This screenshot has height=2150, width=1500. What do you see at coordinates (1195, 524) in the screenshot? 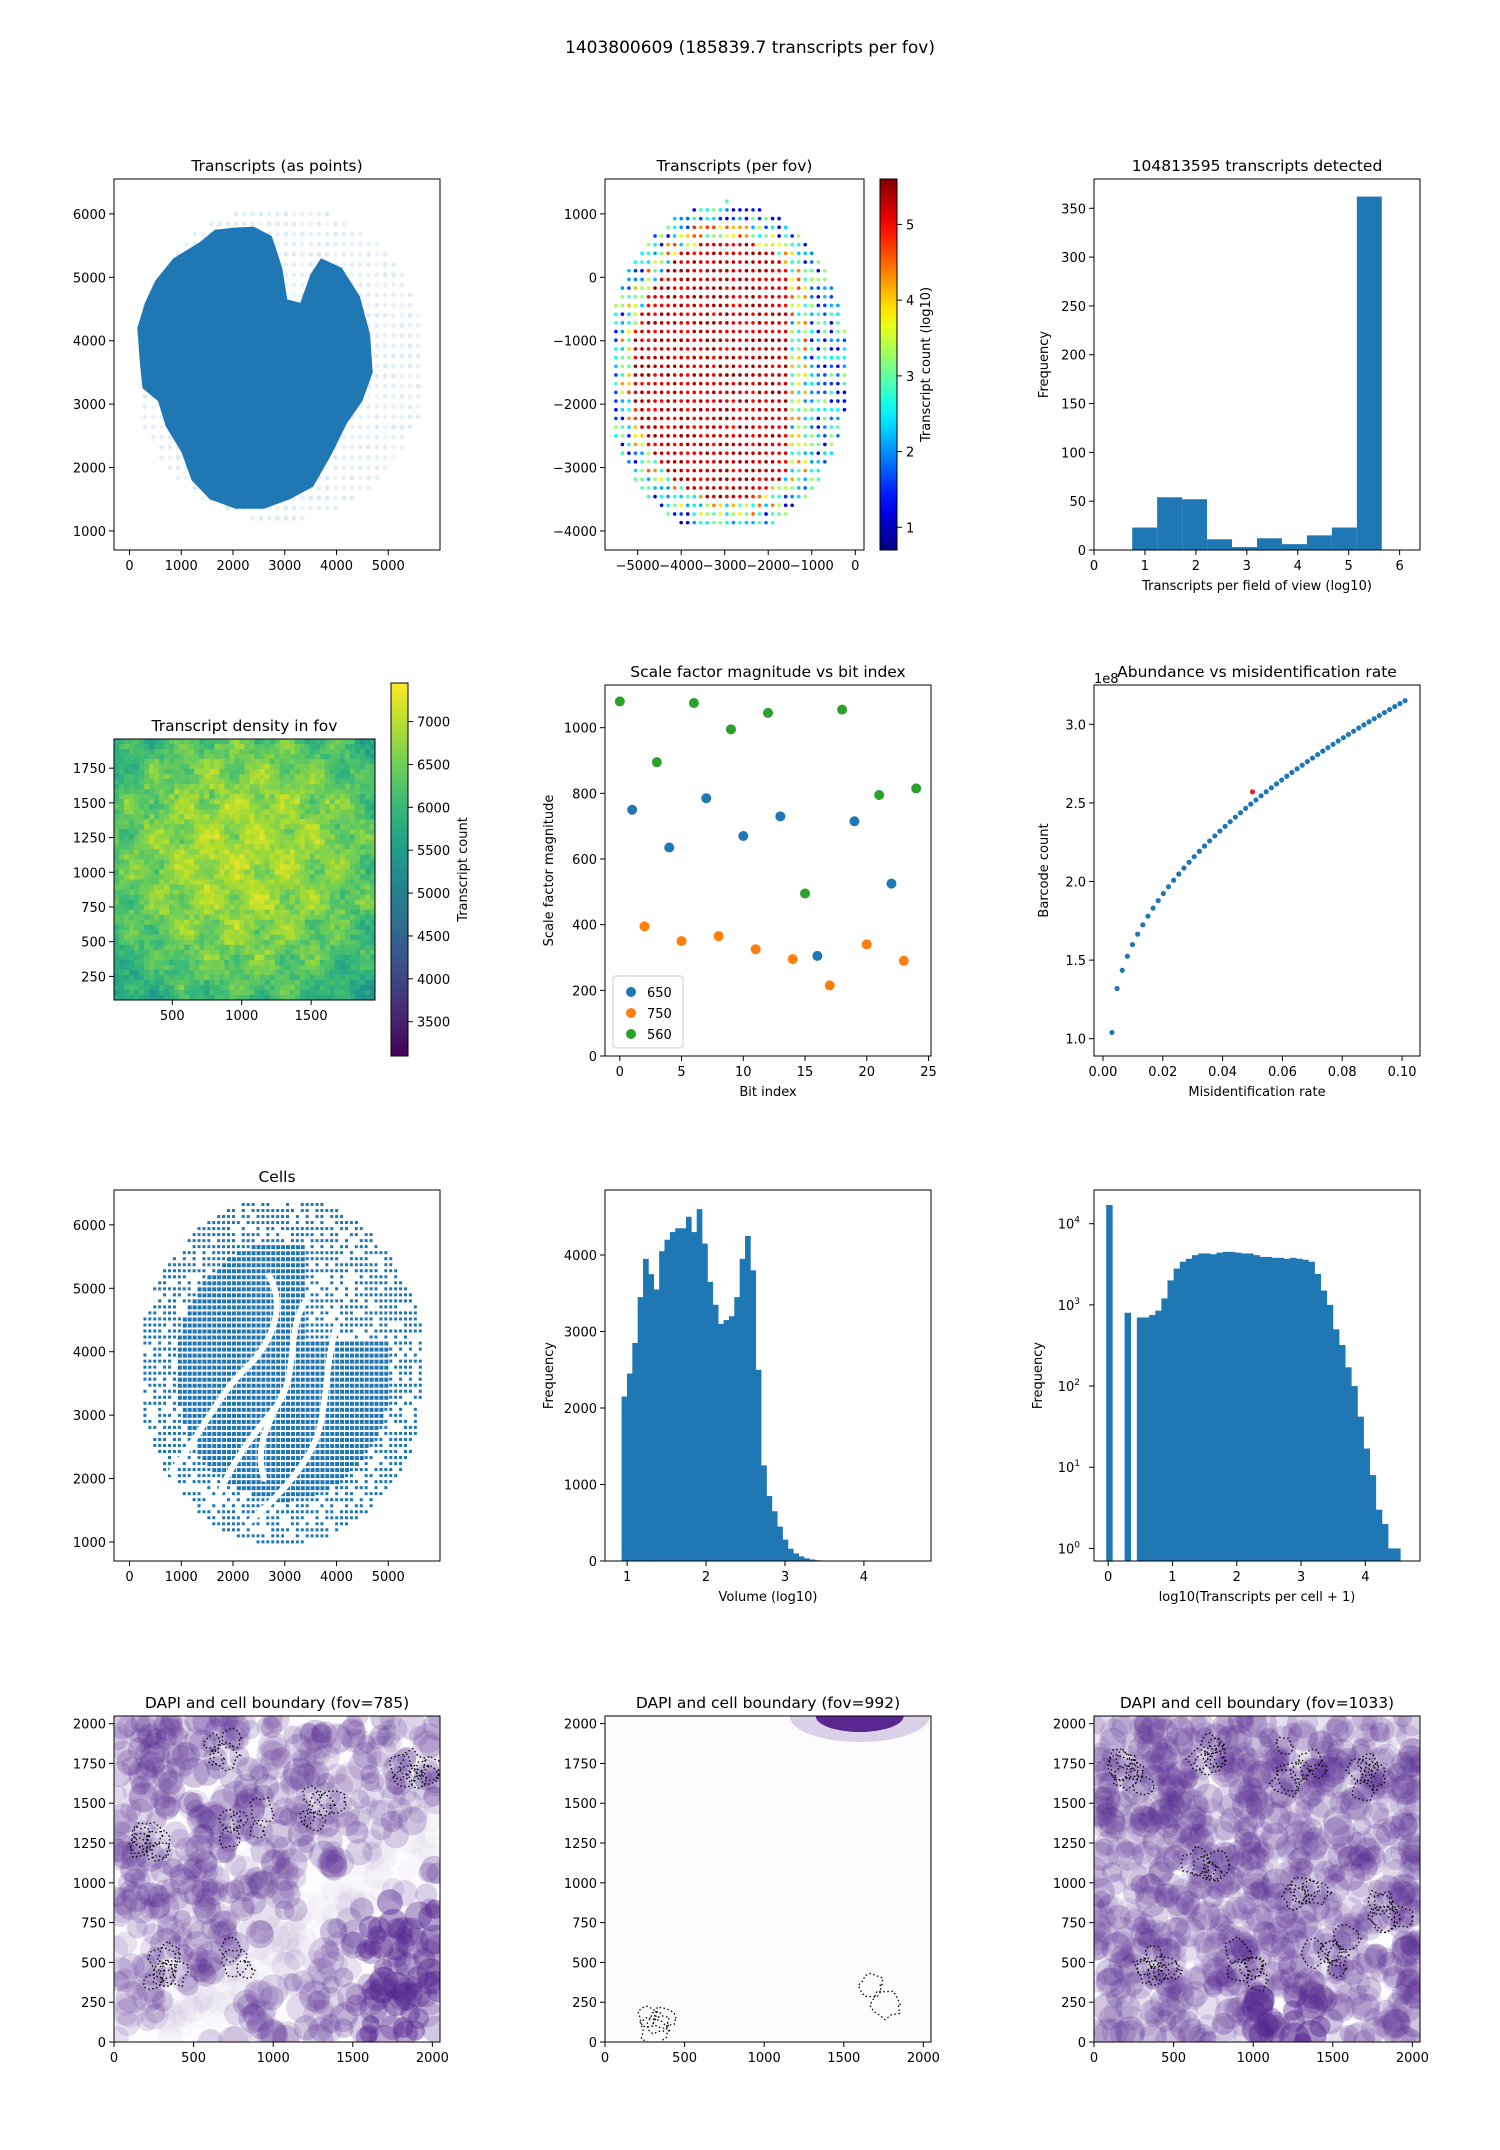
I see `histogram-bar` at bounding box center [1195, 524].